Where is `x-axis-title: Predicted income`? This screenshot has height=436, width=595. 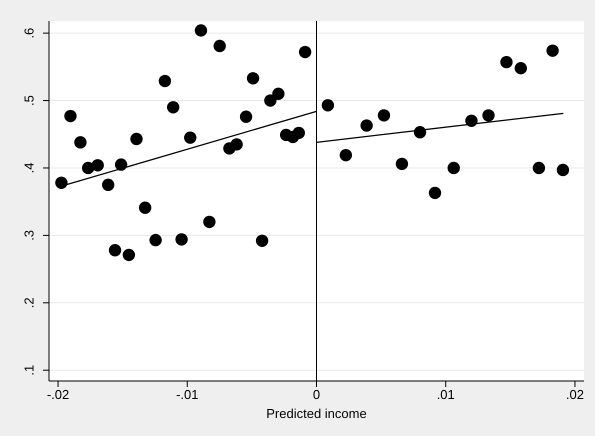 x-axis-title: Predicted income is located at coordinates (316, 413).